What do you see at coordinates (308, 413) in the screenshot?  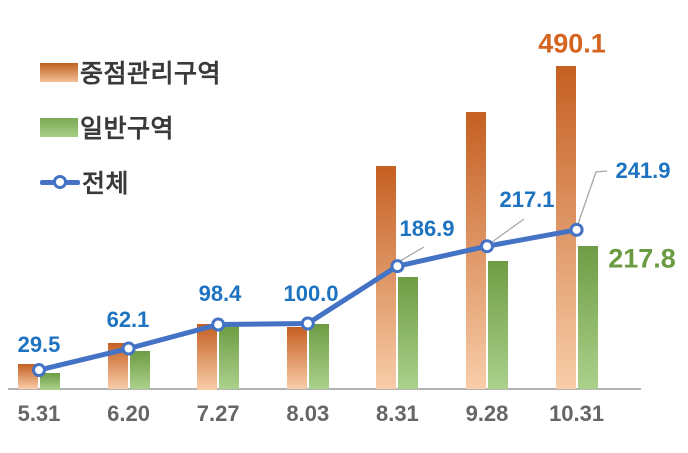 I see `x-axis-label-8.03: 8.03` at bounding box center [308, 413].